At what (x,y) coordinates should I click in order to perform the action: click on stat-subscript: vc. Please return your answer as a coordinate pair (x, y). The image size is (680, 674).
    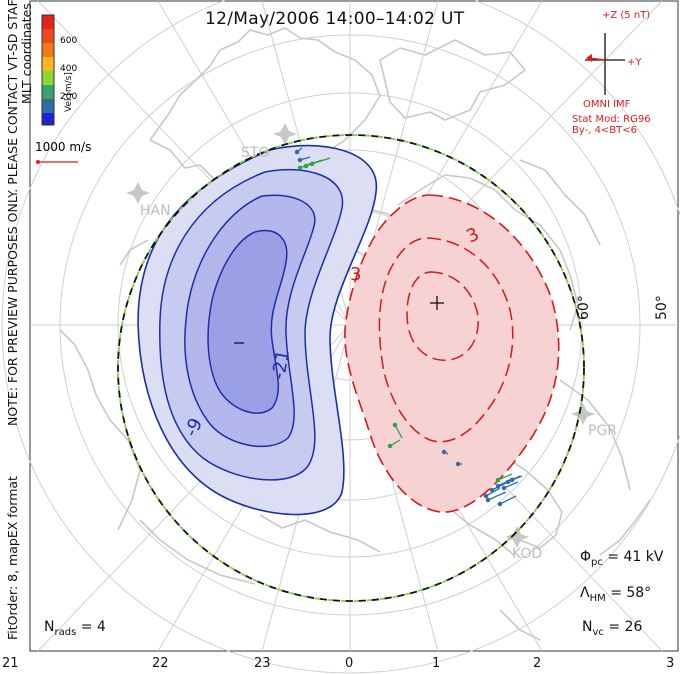
    Looking at the image, I should click on (598, 632).